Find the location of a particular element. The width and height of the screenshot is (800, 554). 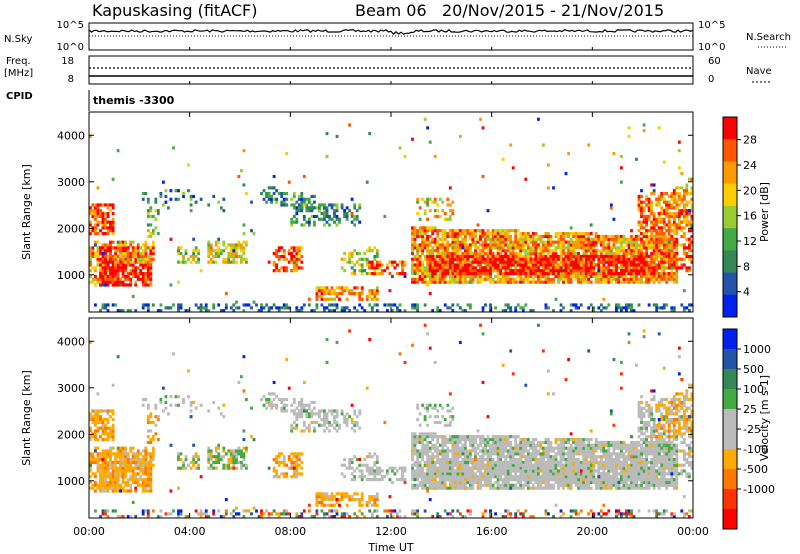

freq-tick-top: 18 is located at coordinates (67, 61).